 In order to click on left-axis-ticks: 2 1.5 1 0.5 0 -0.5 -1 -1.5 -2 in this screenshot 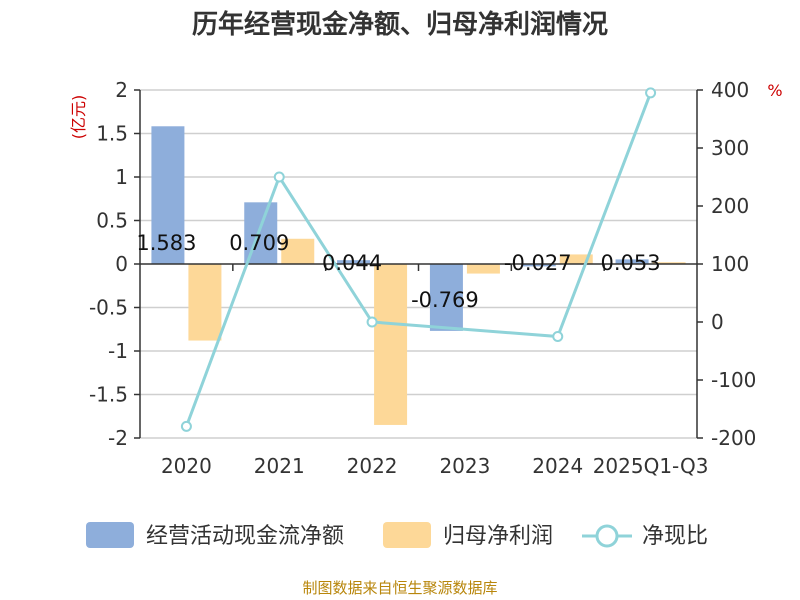, I will do `click(108, 264)`.